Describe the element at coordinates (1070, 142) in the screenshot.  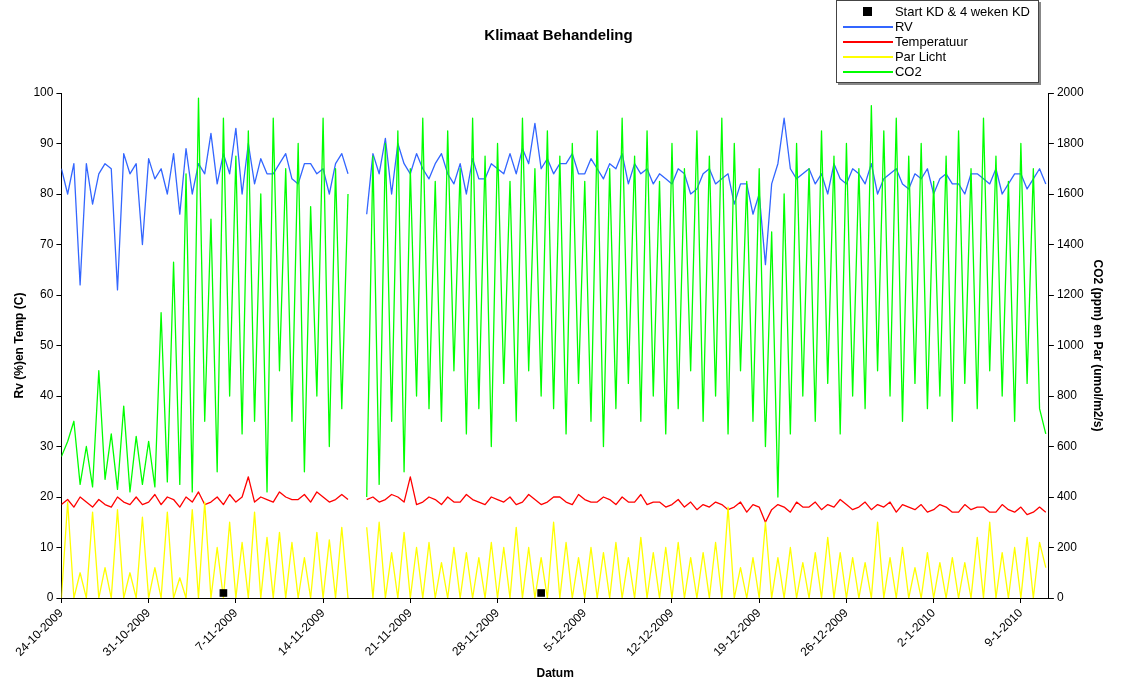
I see `y2-tick-label: 1800` at that location.